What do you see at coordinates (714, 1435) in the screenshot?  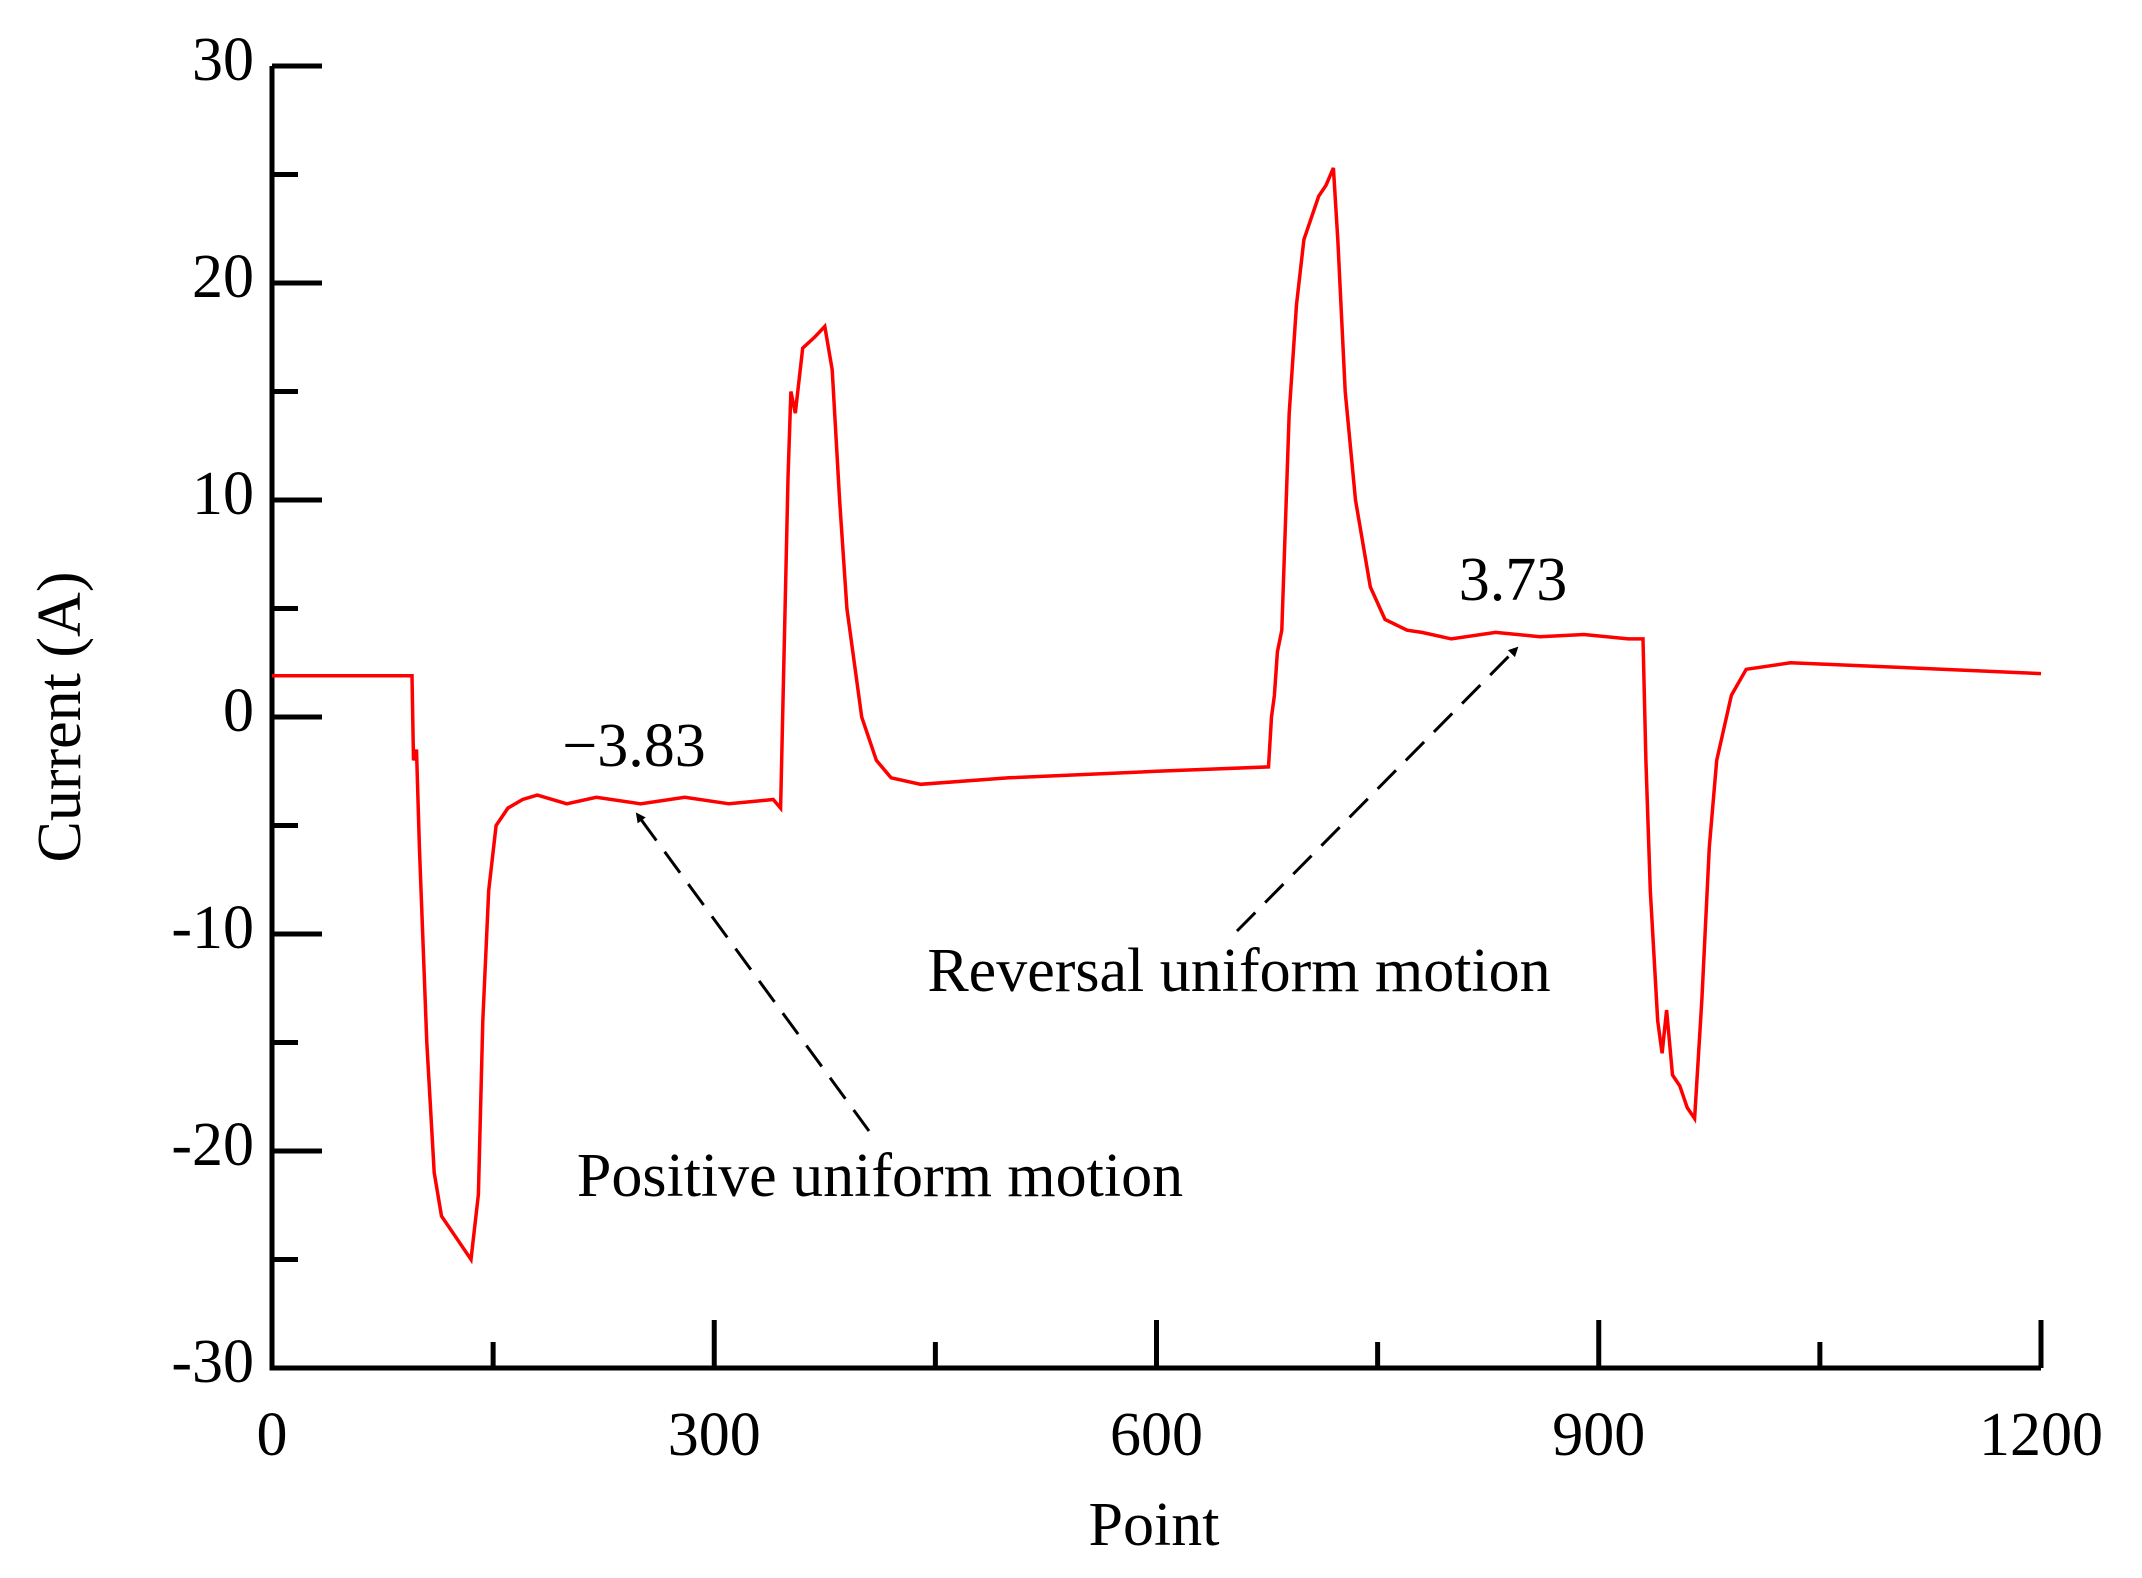 I see `x-tick-label: 300` at bounding box center [714, 1435].